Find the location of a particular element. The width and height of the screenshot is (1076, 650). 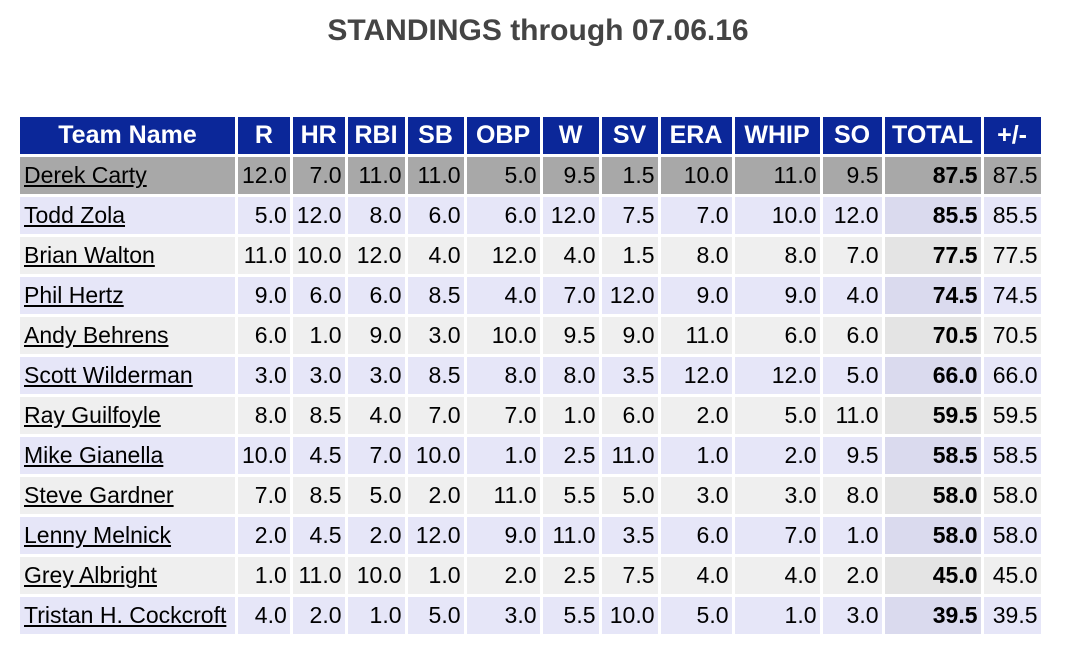

stat-cell-r: 11.0 is located at coordinates (264, 255).